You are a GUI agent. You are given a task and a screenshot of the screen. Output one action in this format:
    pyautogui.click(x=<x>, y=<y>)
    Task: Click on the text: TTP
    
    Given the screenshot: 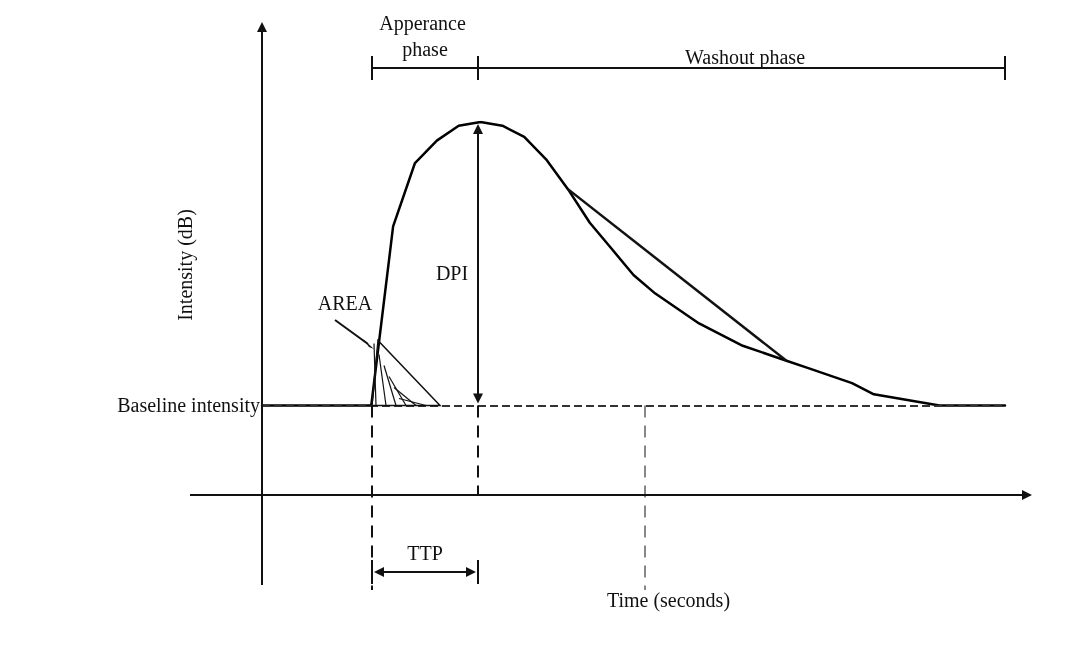 What is the action you would take?
    pyautogui.click(x=425, y=553)
    